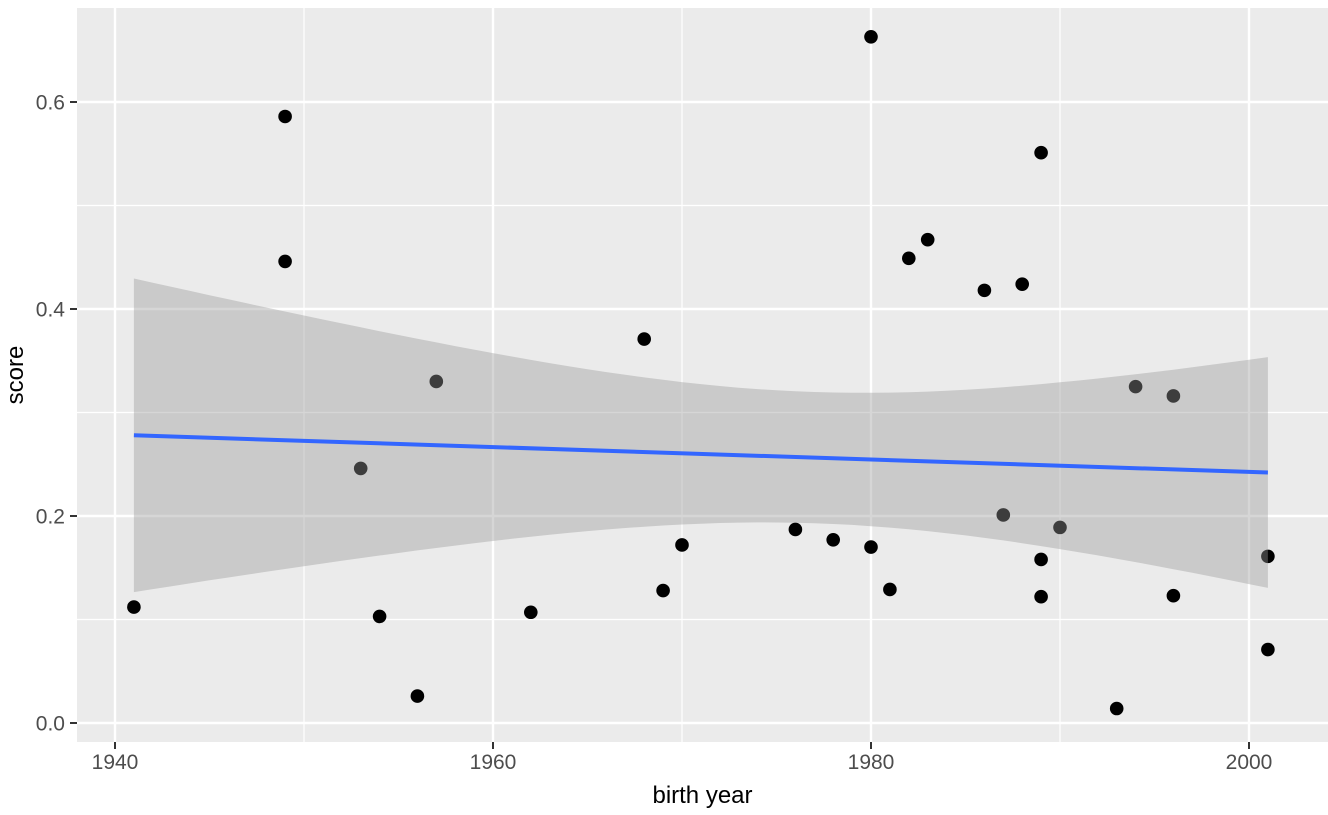 This screenshot has height=815, width=1328. What do you see at coordinates (50, 103) in the screenshot?
I see `y-tick-label: 0.6` at bounding box center [50, 103].